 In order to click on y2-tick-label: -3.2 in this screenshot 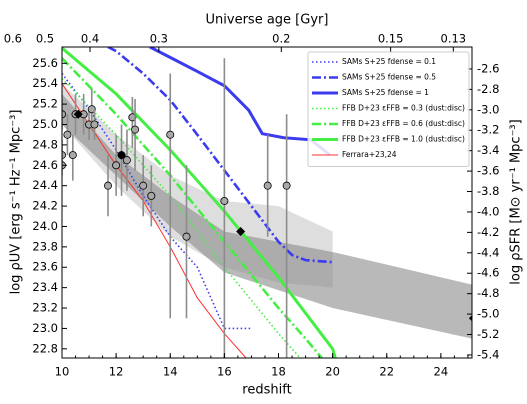, I will do `click(488, 130)`.